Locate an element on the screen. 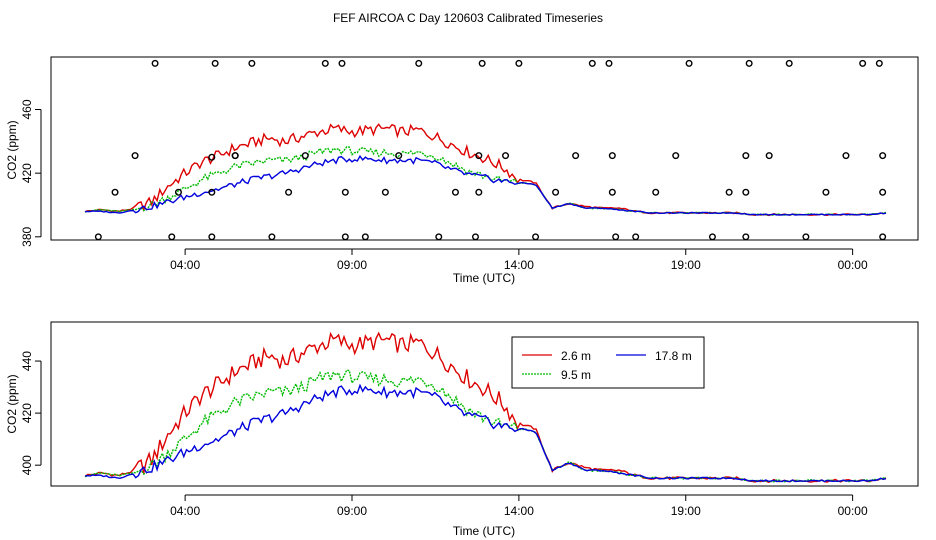 The image size is (936, 540). p2-x-tick-label: 19:00 is located at coordinates (686, 511).